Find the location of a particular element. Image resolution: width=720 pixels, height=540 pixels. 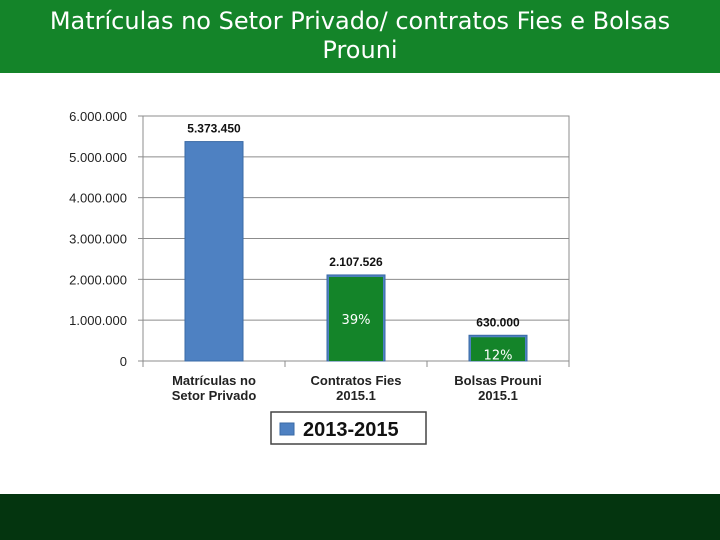

data-label: 5.373.450 is located at coordinates (214, 129).